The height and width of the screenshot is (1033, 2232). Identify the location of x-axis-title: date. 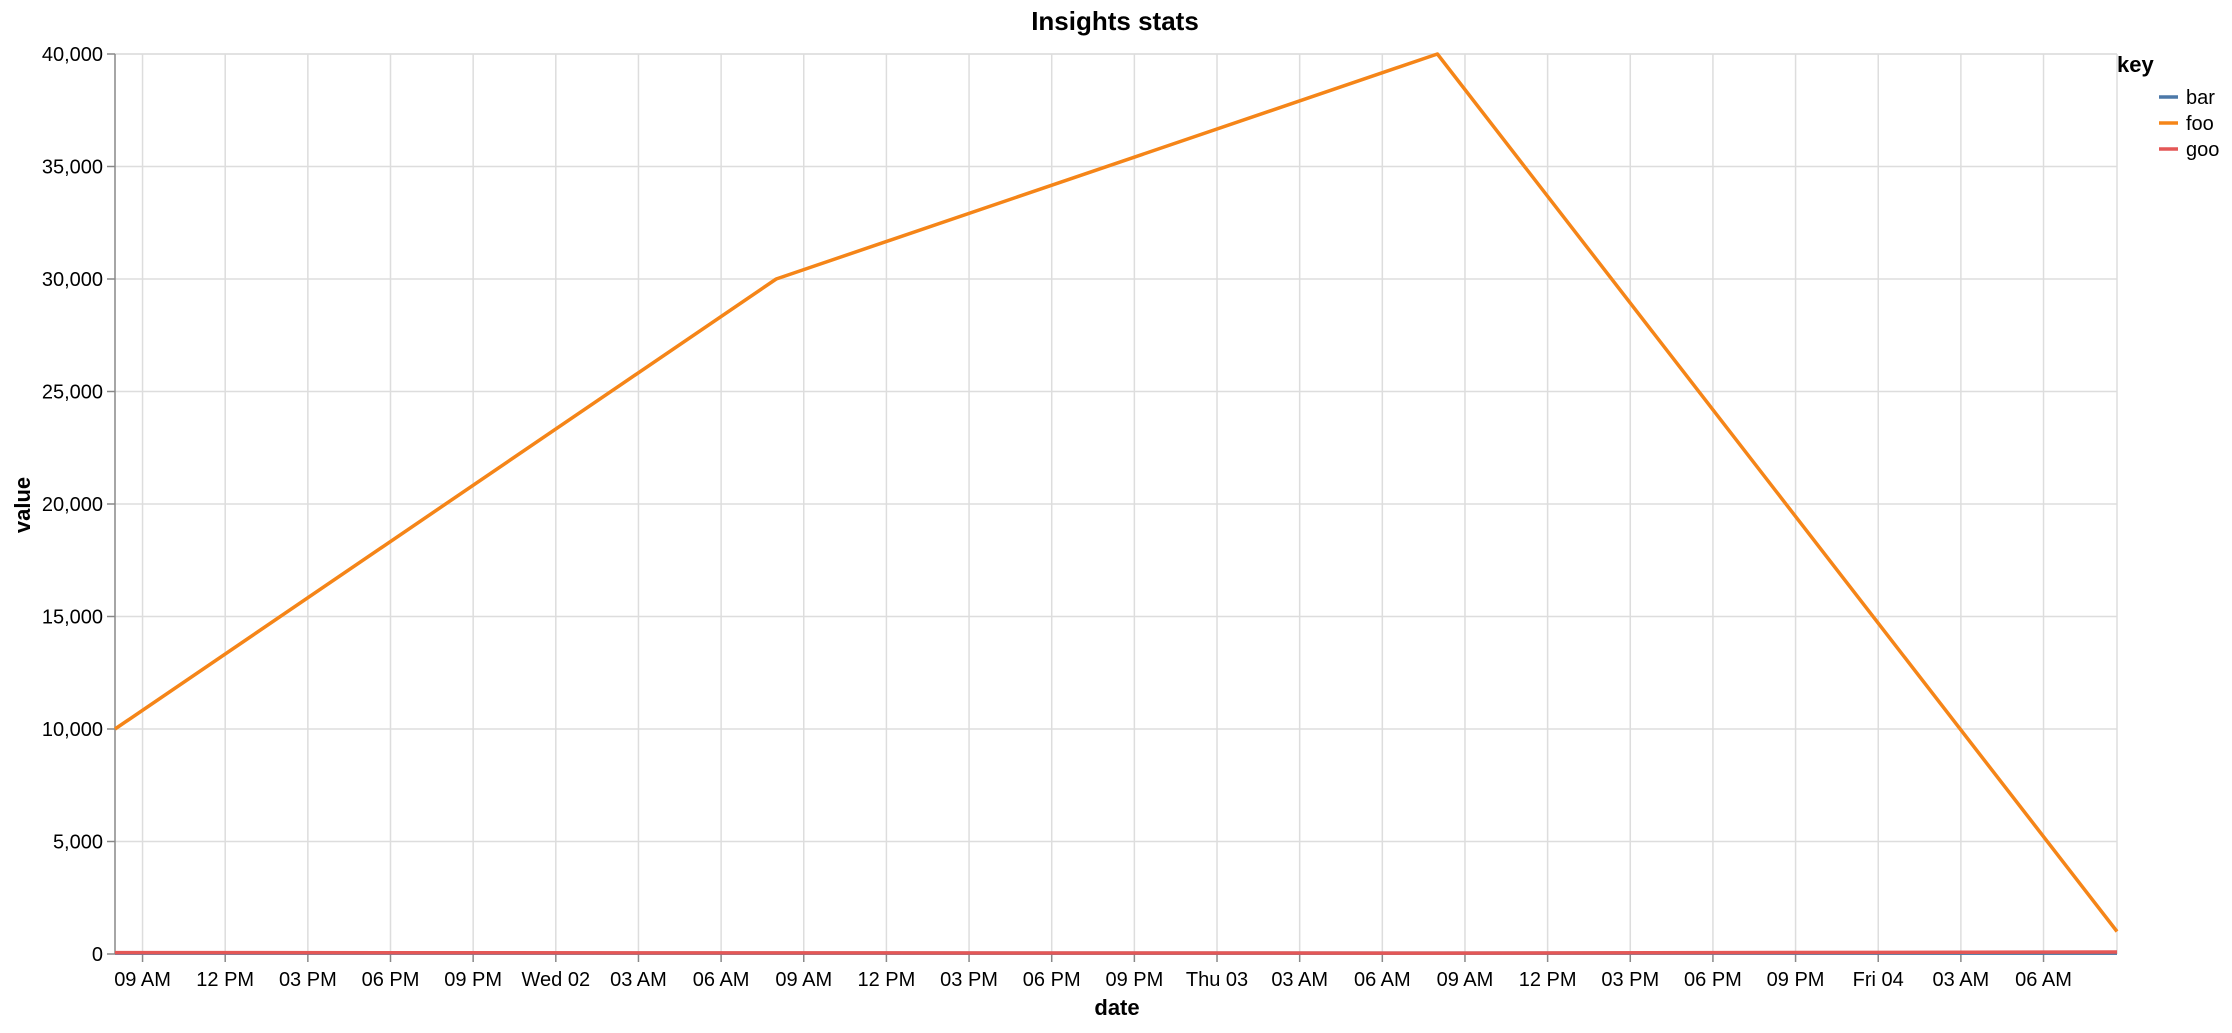
(1116, 1007).